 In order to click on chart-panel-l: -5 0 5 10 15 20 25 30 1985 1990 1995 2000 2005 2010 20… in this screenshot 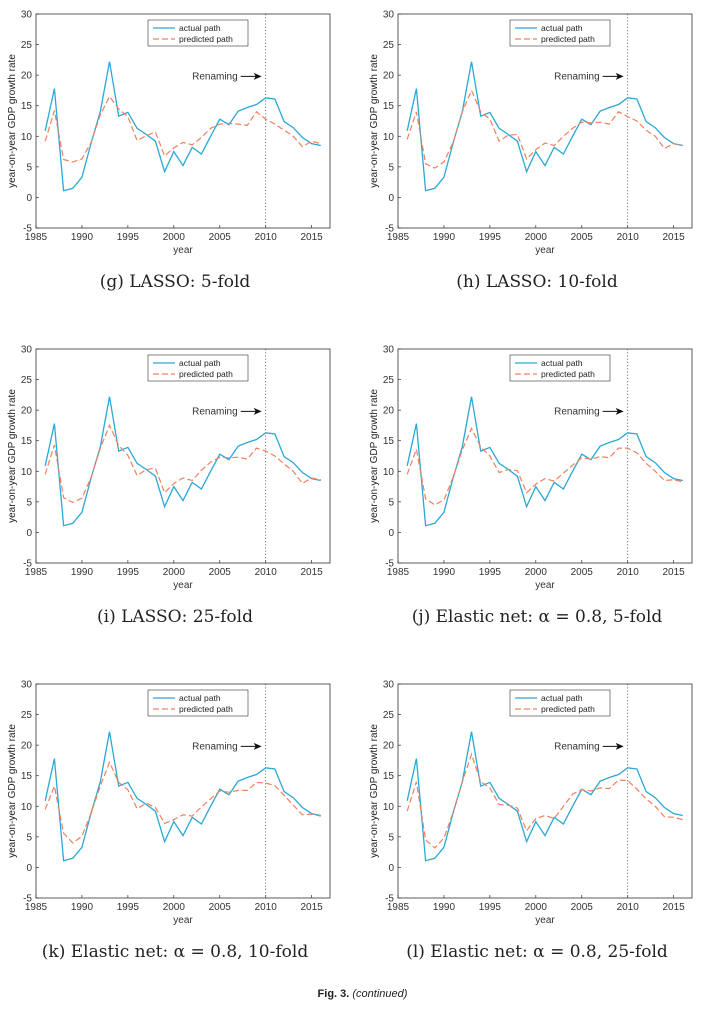, I will do `click(537, 822)`.